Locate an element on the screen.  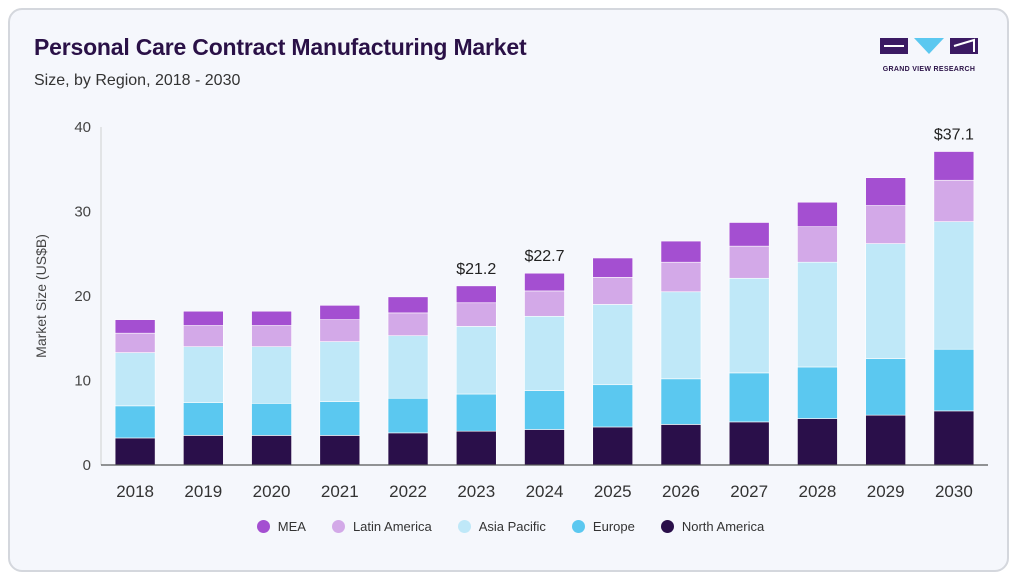
x-tick-label: 2022 is located at coordinates (408, 491).